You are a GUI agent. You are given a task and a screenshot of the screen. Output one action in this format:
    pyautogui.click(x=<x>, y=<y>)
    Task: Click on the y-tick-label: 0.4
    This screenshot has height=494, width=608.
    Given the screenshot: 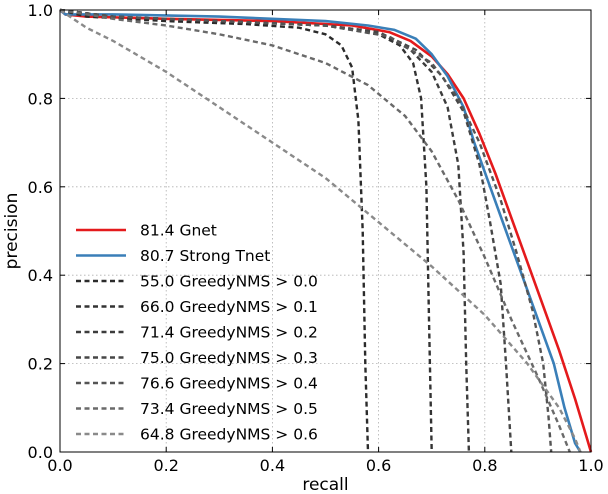 What is the action you would take?
    pyautogui.click(x=40, y=275)
    